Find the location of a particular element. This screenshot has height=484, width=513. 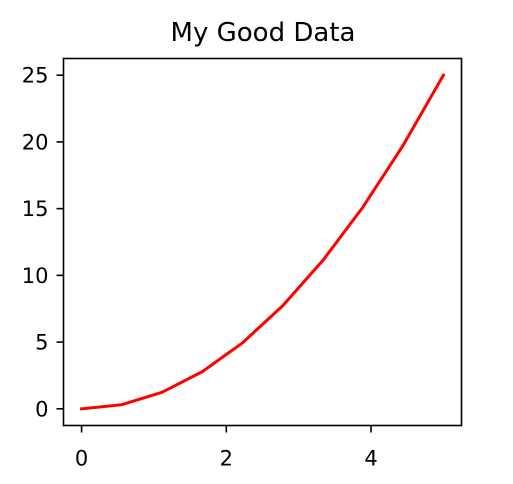

y-tick-label: 15 is located at coordinates (35, 209).